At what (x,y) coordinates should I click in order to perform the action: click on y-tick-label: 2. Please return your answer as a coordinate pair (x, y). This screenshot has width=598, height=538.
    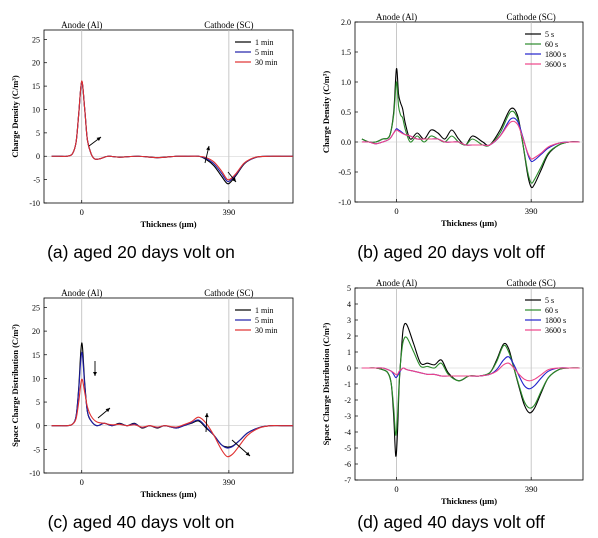
    Looking at the image, I should click on (349, 336).